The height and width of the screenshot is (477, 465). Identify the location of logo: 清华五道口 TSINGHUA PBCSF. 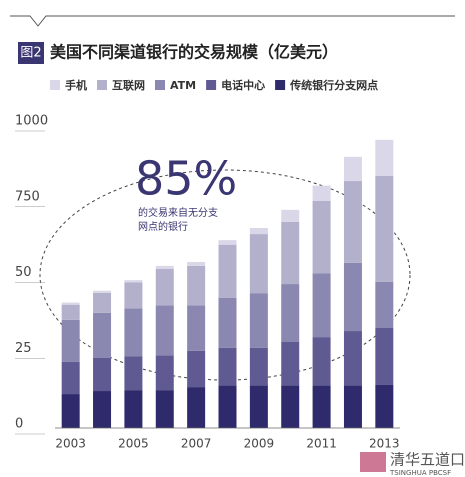
(412, 464).